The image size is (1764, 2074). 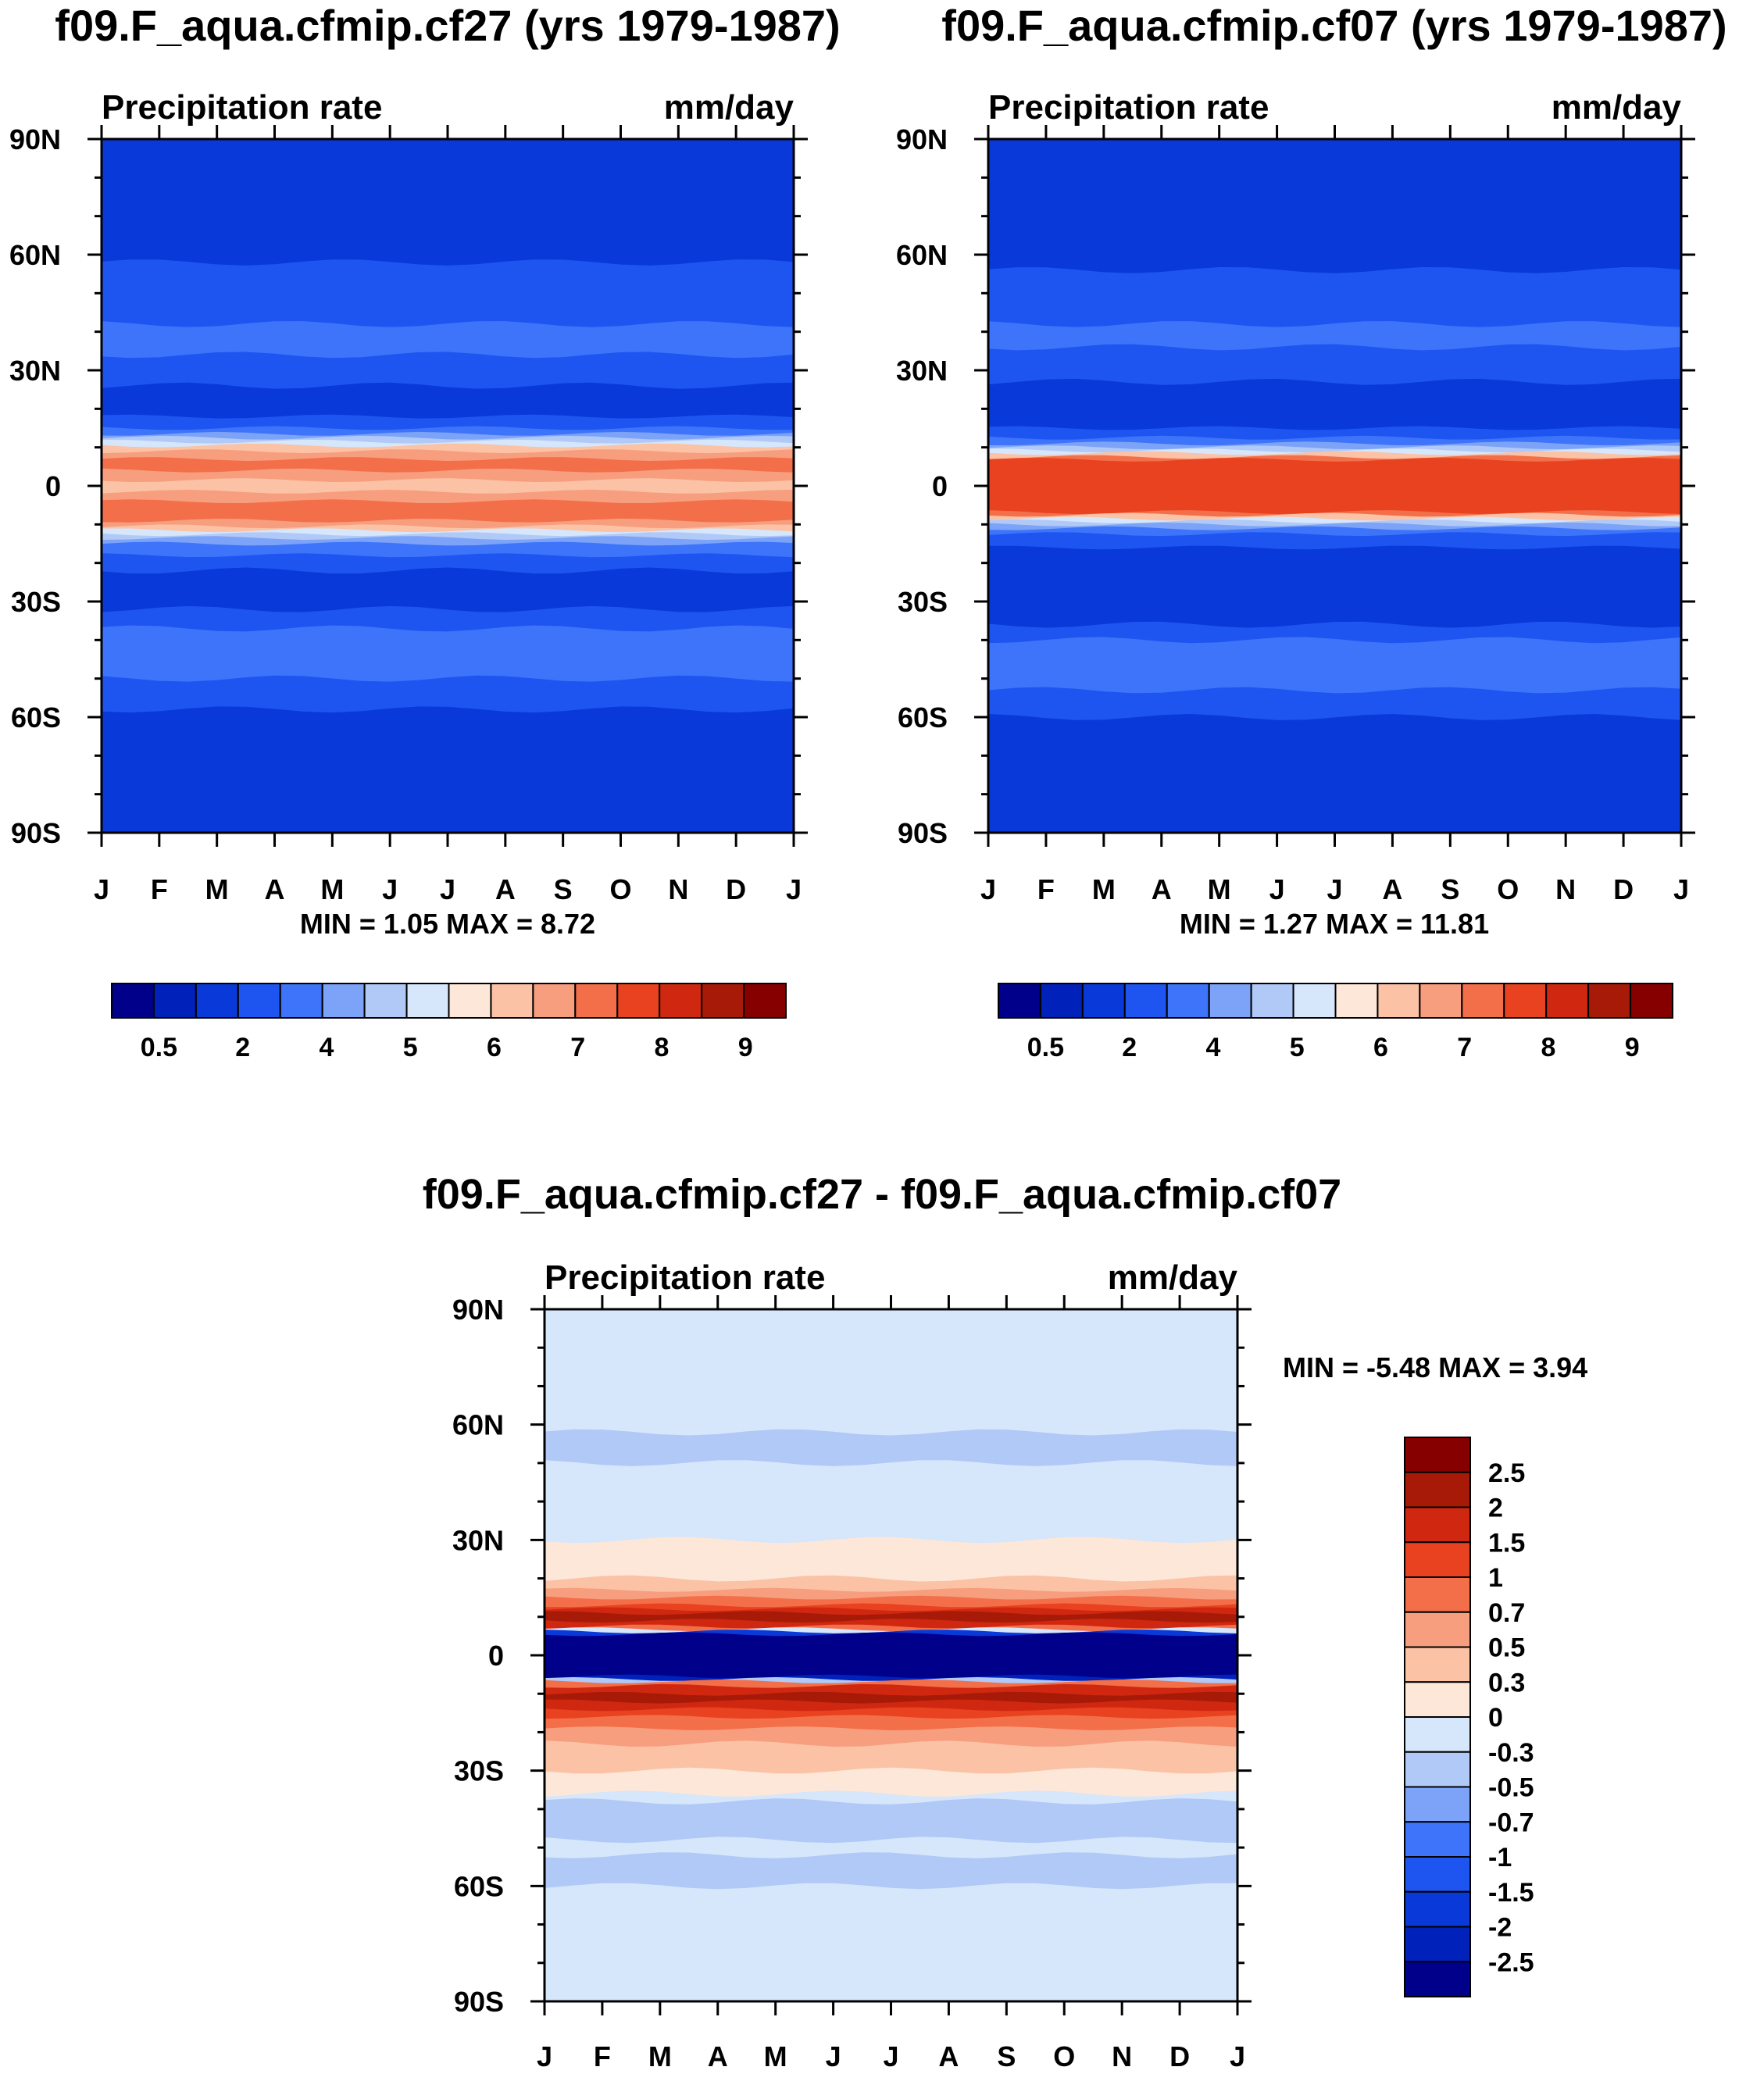 I want to click on colorbar-label: 0, so click(x=1496, y=1718).